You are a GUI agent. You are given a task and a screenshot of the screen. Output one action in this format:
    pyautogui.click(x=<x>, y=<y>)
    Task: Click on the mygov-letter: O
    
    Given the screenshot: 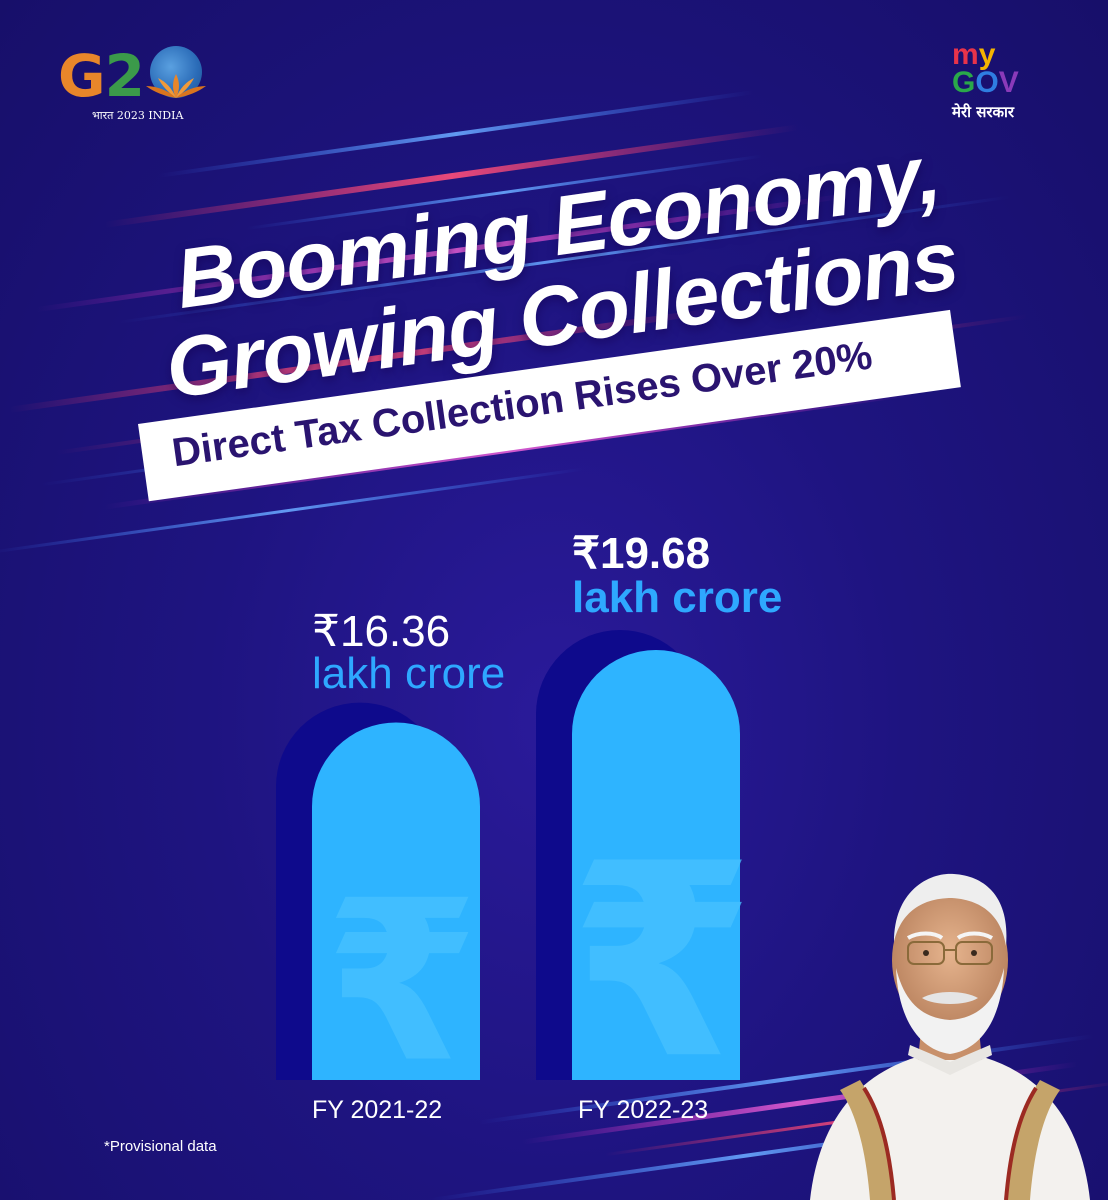 What is the action you would take?
    pyautogui.click(x=987, y=82)
    